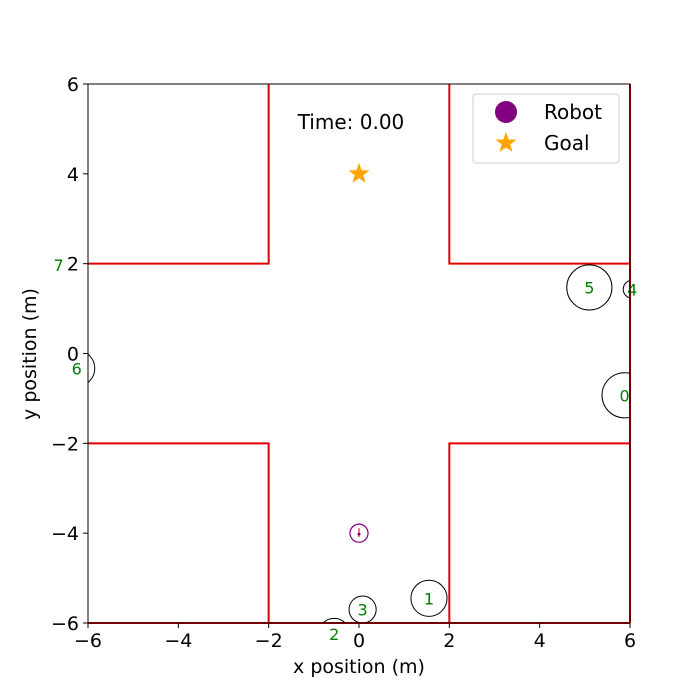 This screenshot has height=700, width=700. I want to click on human-0-label: 0, so click(624, 395).